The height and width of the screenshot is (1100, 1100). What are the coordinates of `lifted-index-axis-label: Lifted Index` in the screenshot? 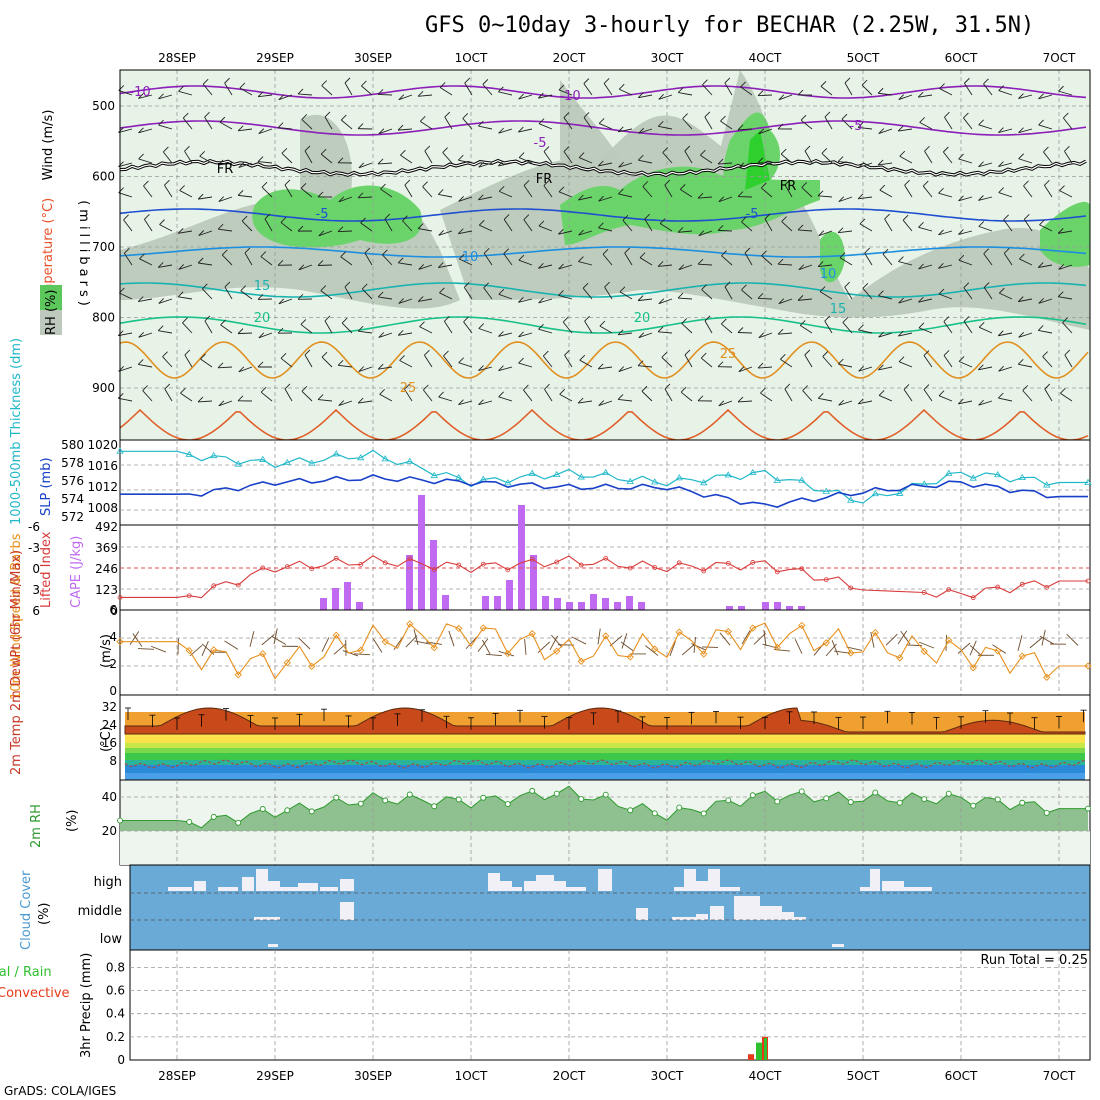 It's located at (46, 569).